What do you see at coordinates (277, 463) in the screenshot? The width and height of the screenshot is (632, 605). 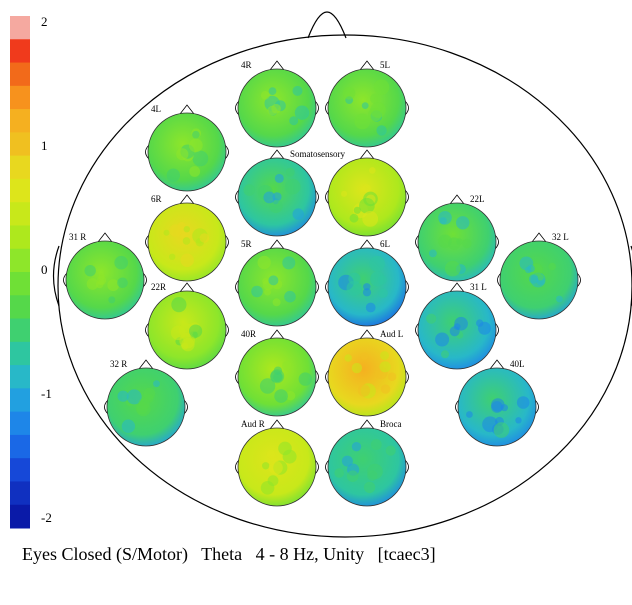 I see `topomap-AudR: Aud R` at bounding box center [277, 463].